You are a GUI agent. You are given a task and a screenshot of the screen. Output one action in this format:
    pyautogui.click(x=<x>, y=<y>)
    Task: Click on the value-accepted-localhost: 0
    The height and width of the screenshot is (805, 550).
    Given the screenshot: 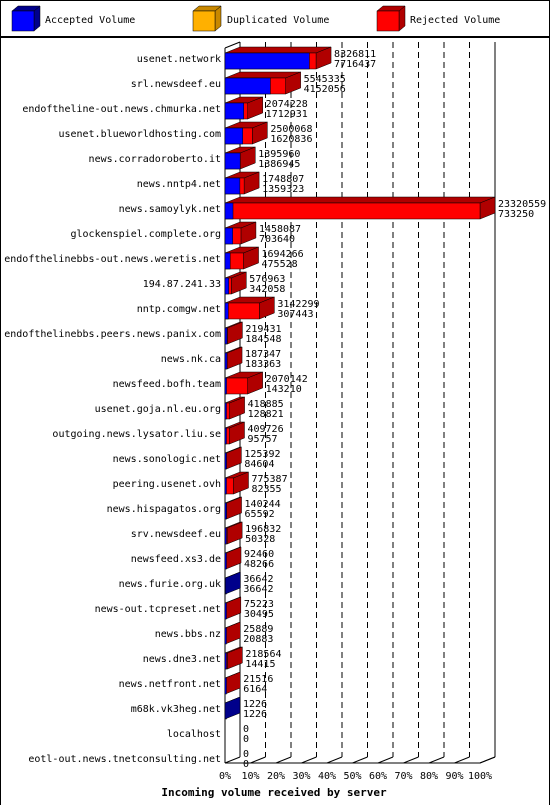 What is the action you would take?
    pyautogui.click(x=246, y=739)
    